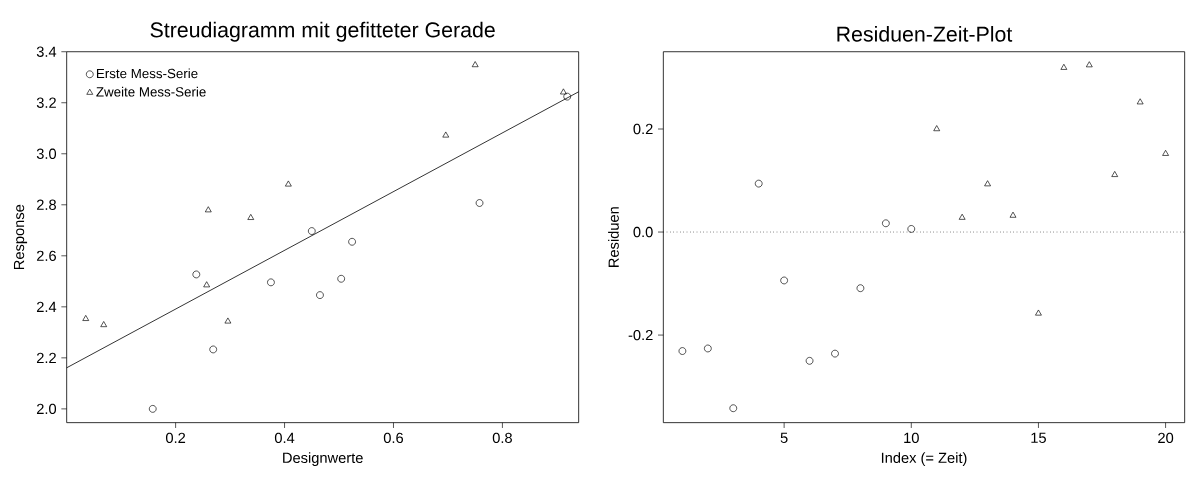 This screenshot has width=1186, height=488. I want to click on x-tick-label: 0.8, so click(502, 438).